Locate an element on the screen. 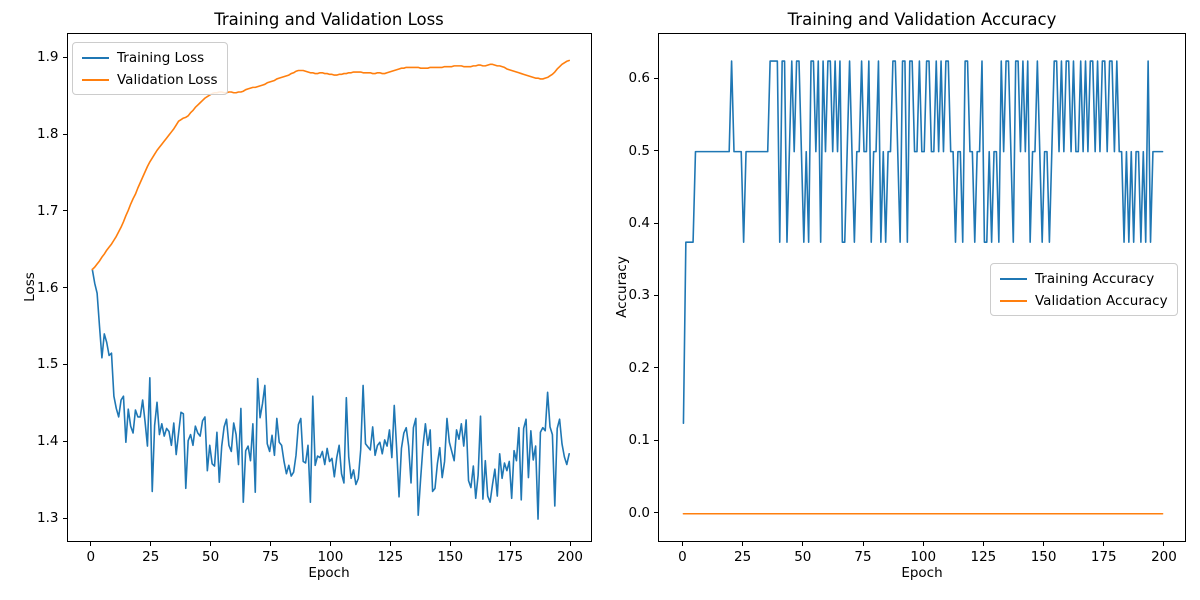 The image size is (1200, 600). loss-y-tick-label: 1.3 is located at coordinates (48, 518).